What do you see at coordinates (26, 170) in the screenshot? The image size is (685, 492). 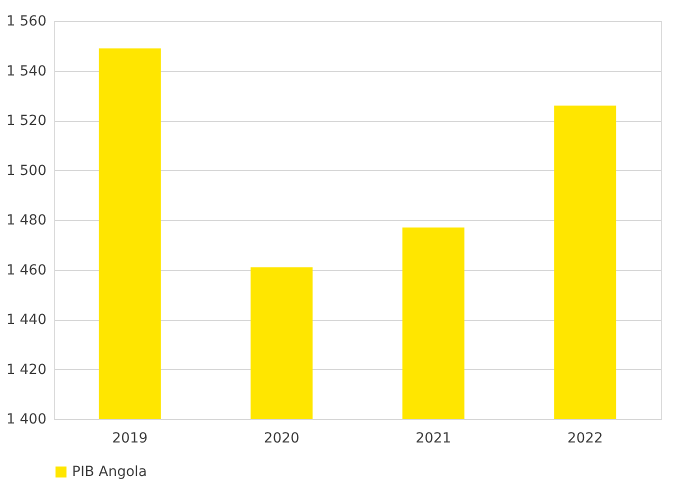 I see `y-tick-label: 1 500` at bounding box center [26, 170].